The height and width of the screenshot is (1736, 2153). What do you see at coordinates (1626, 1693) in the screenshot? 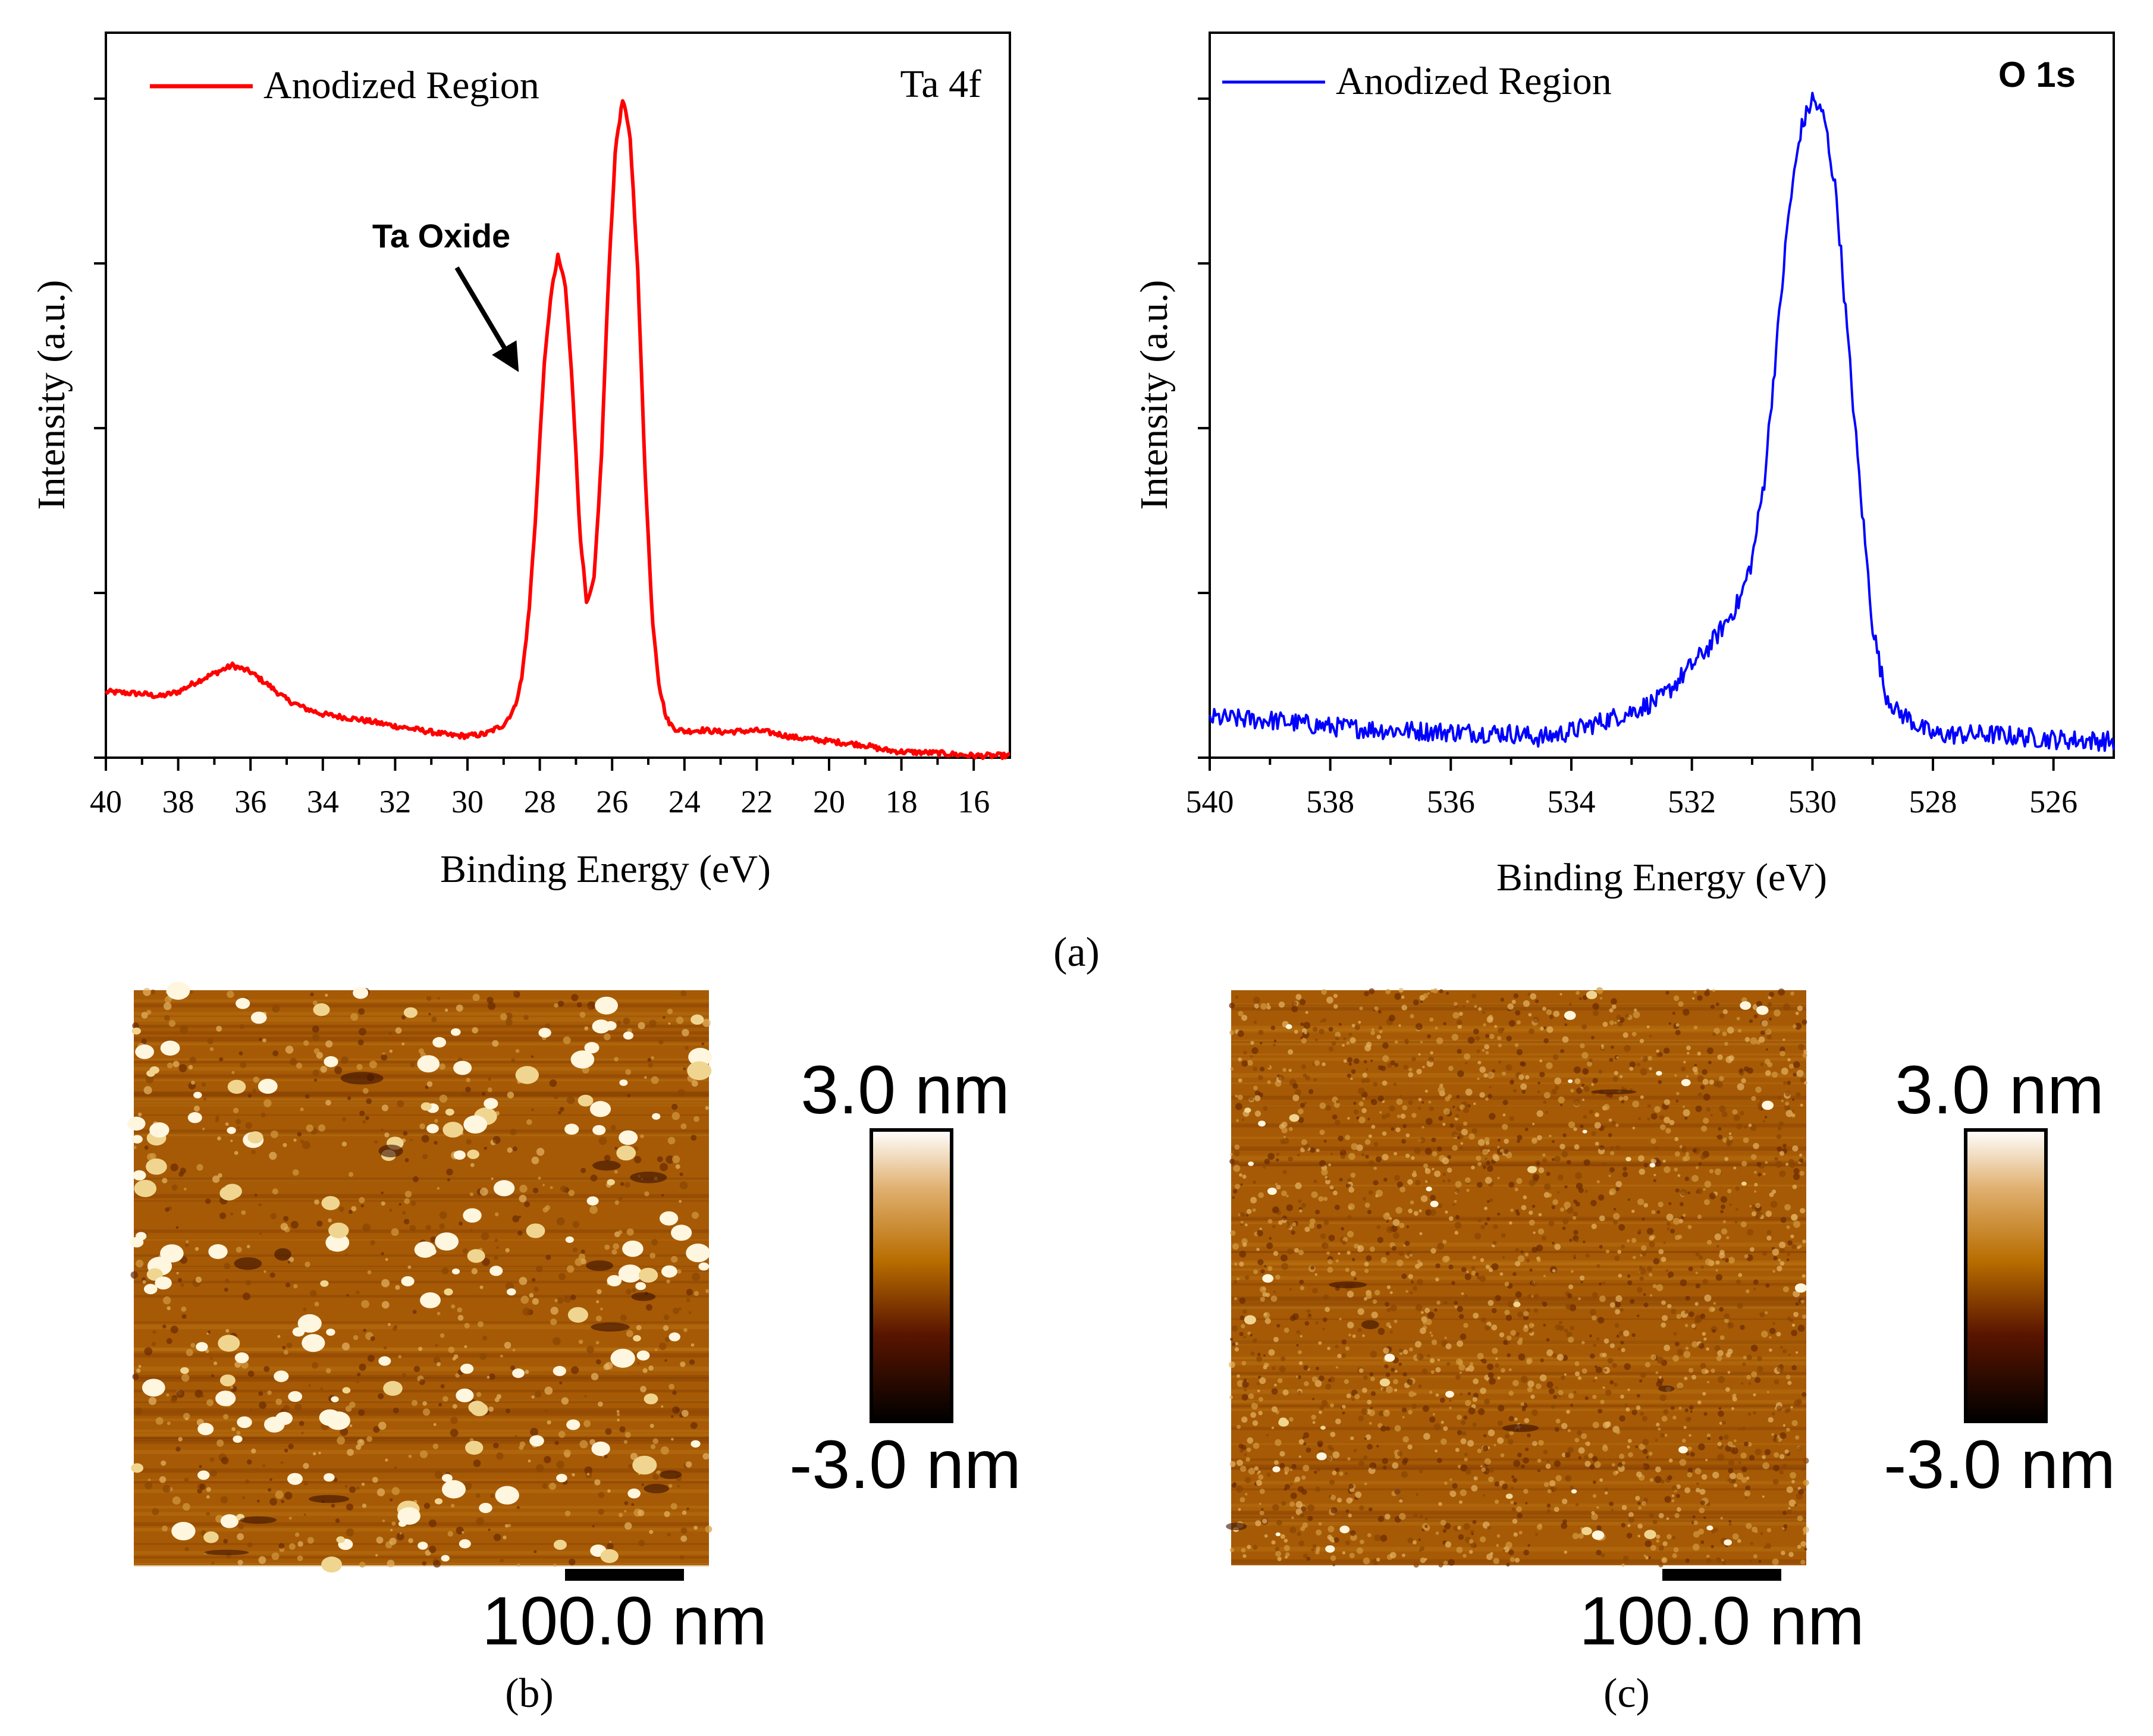
I see `panel-c-label: (c)` at bounding box center [1626, 1693].